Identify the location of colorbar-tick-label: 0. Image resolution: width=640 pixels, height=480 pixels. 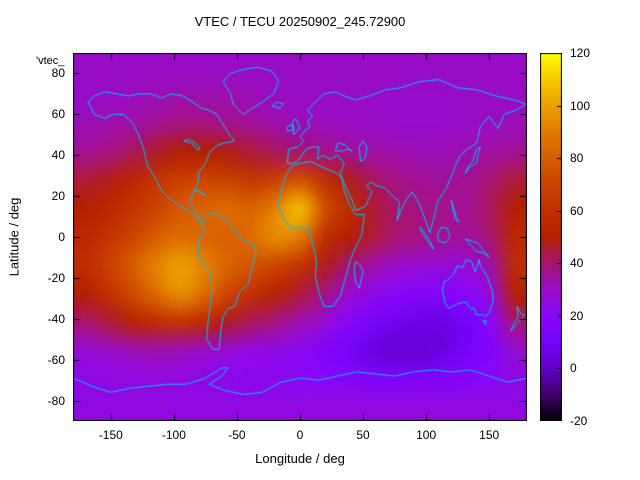
(573, 368).